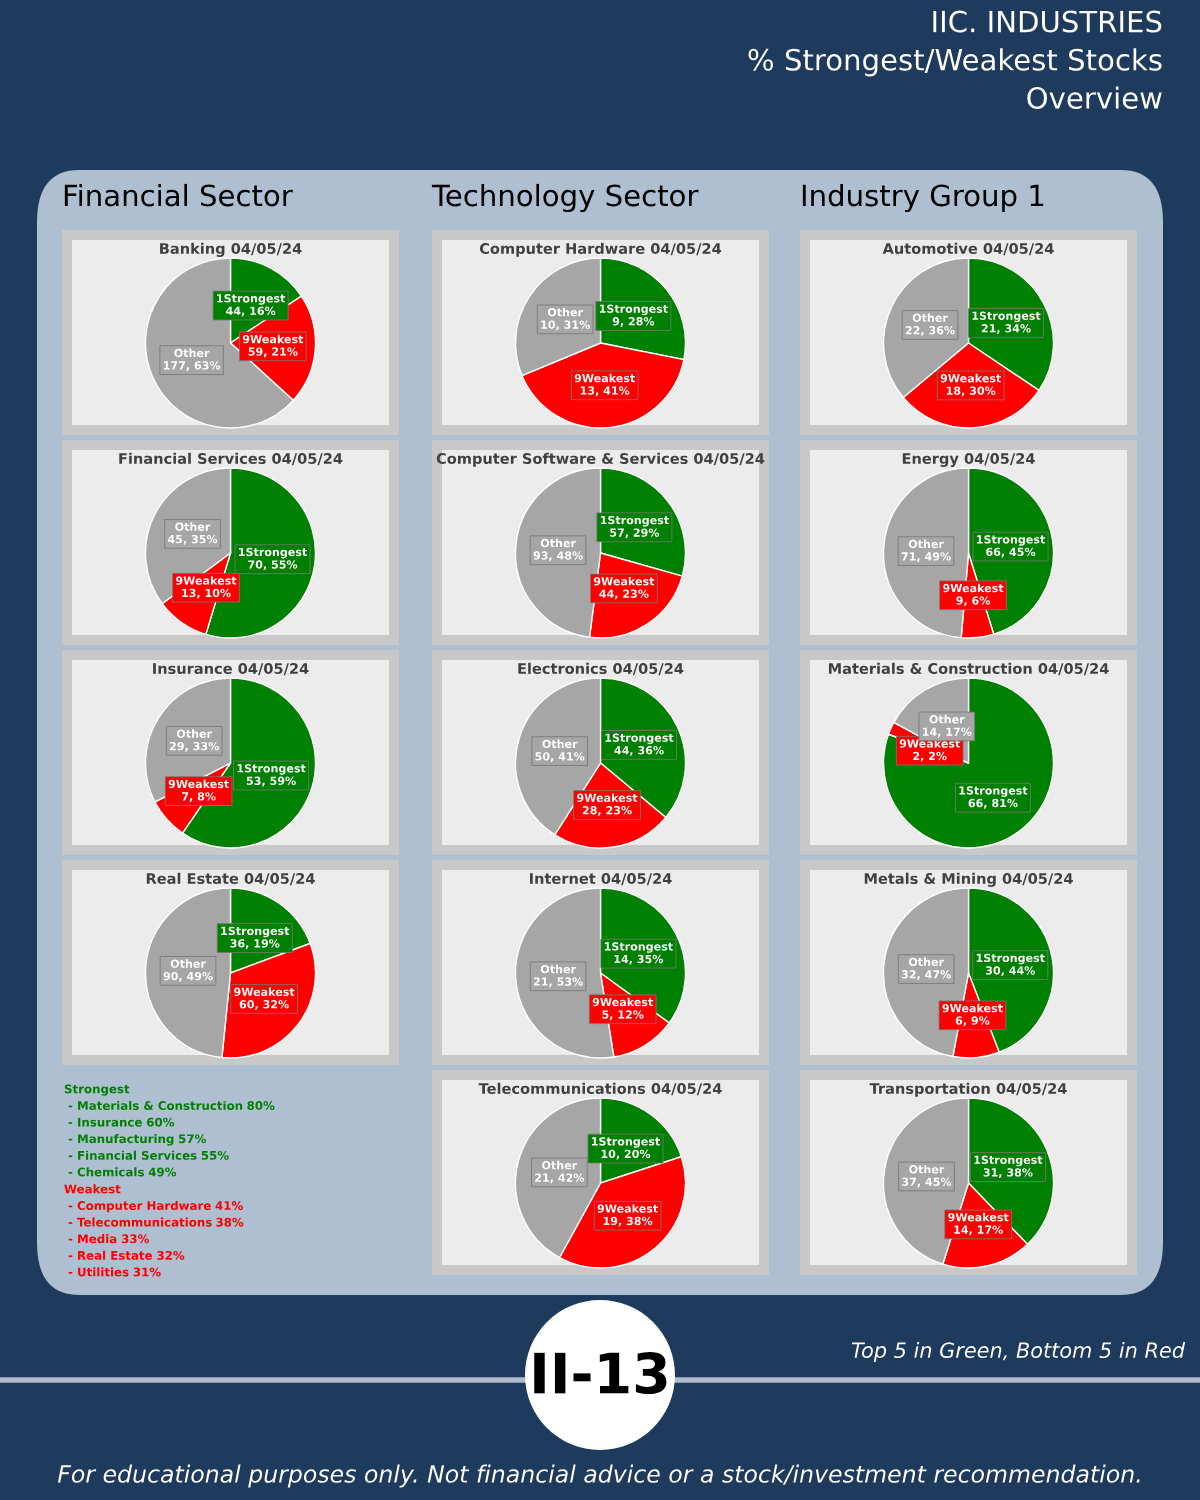 The height and width of the screenshot is (1500, 1200). I want to click on data-label: 90, 49%, so click(188, 976).